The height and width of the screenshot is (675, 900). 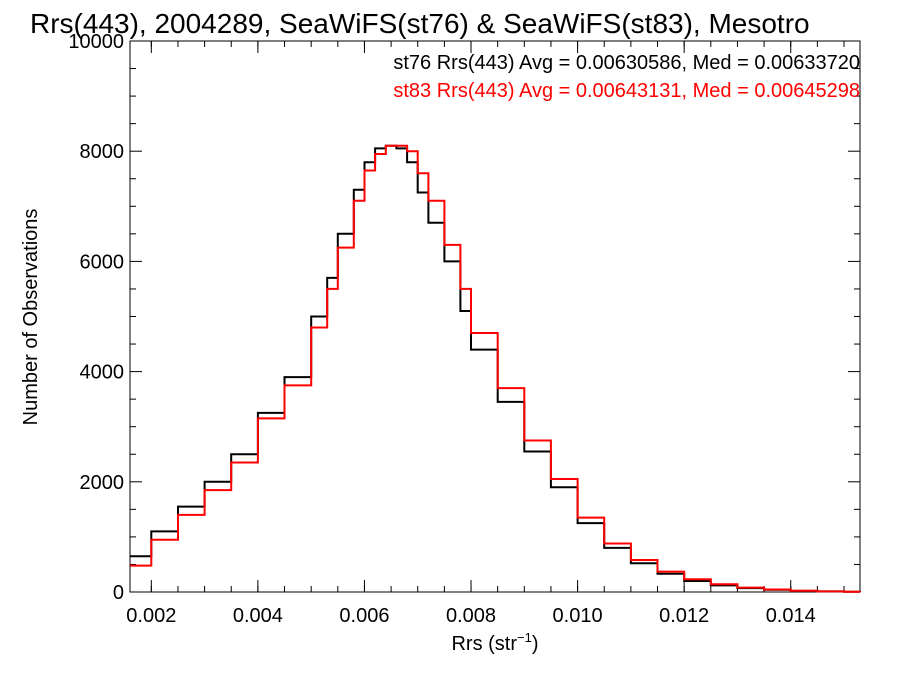 I want to click on y-tick-label: 4000, so click(x=102, y=373).